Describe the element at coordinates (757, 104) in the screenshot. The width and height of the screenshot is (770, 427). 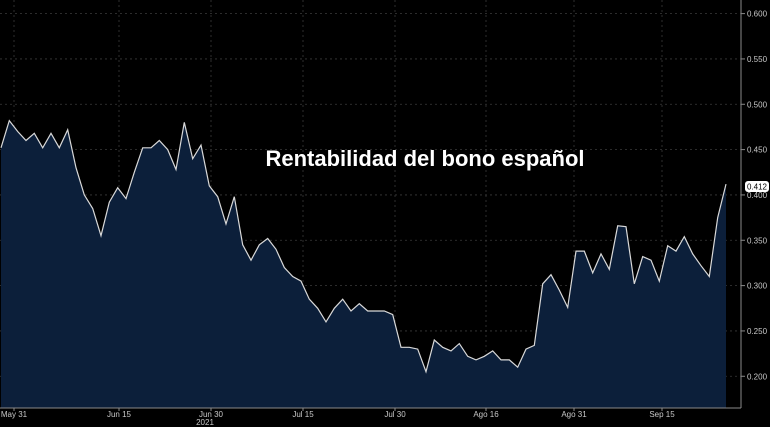
I see `y-tick-label: 0.500` at that location.